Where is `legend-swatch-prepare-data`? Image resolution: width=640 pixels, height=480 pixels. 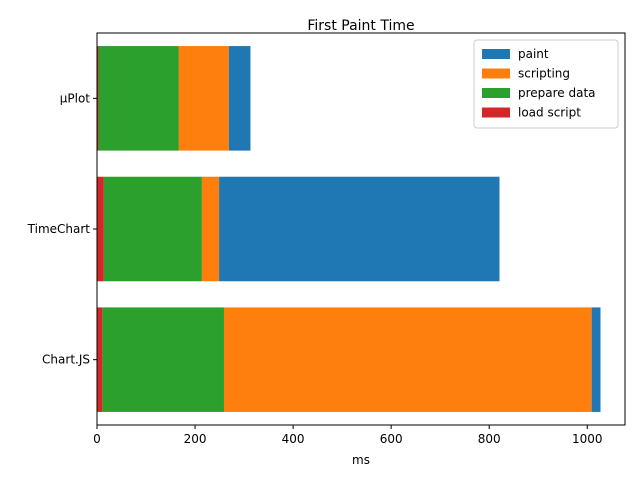 legend-swatch-prepare-data is located at coordinates (496, 93).